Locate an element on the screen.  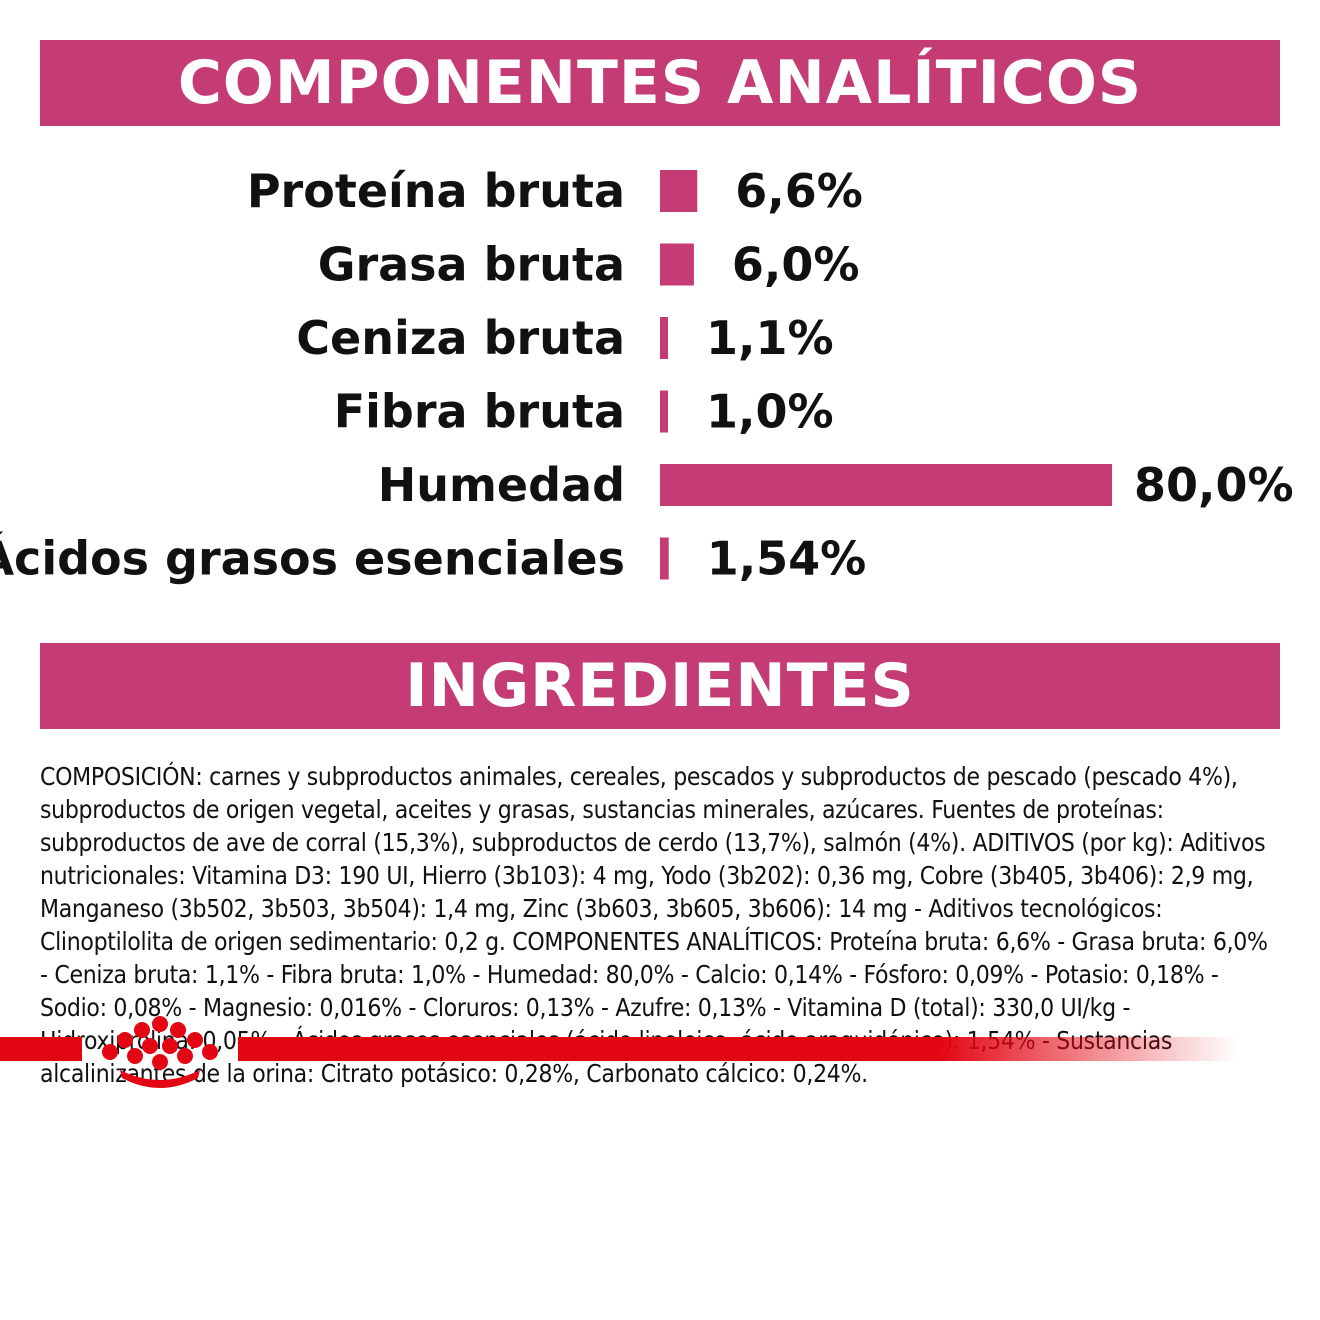
bar-value-label: 80,0% is located at coordinates (1214, 485).